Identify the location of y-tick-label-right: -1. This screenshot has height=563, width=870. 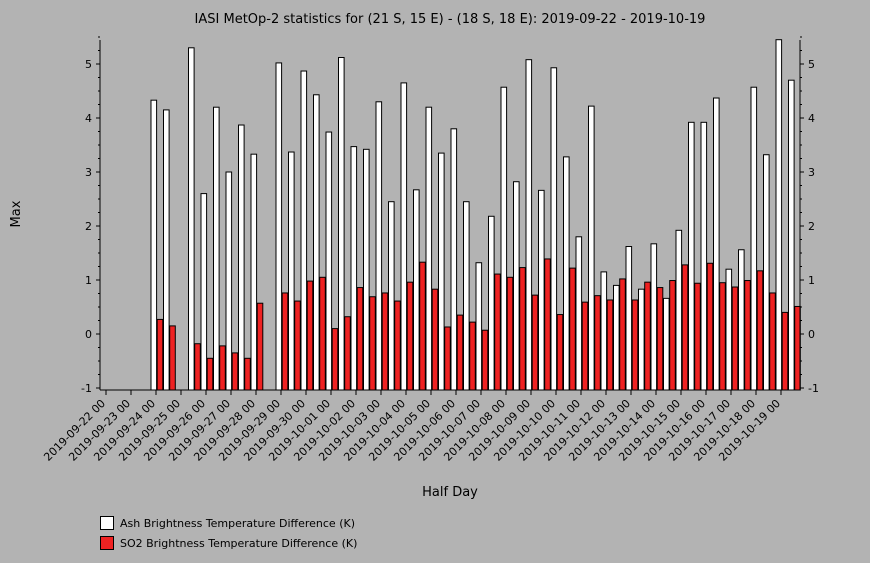
(813, 388).